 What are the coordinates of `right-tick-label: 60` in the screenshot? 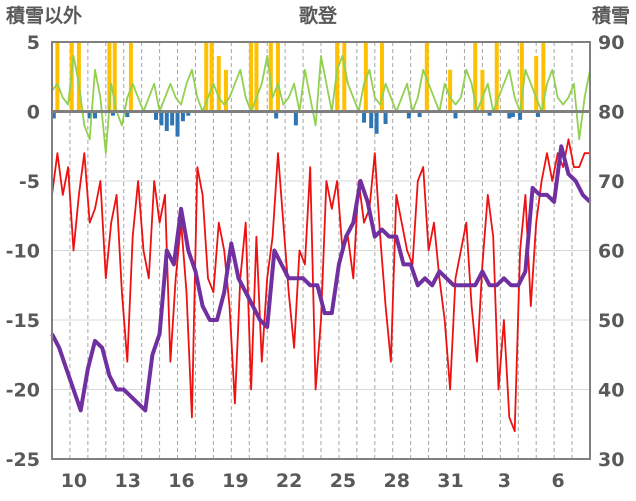 It's located at (611, 252).